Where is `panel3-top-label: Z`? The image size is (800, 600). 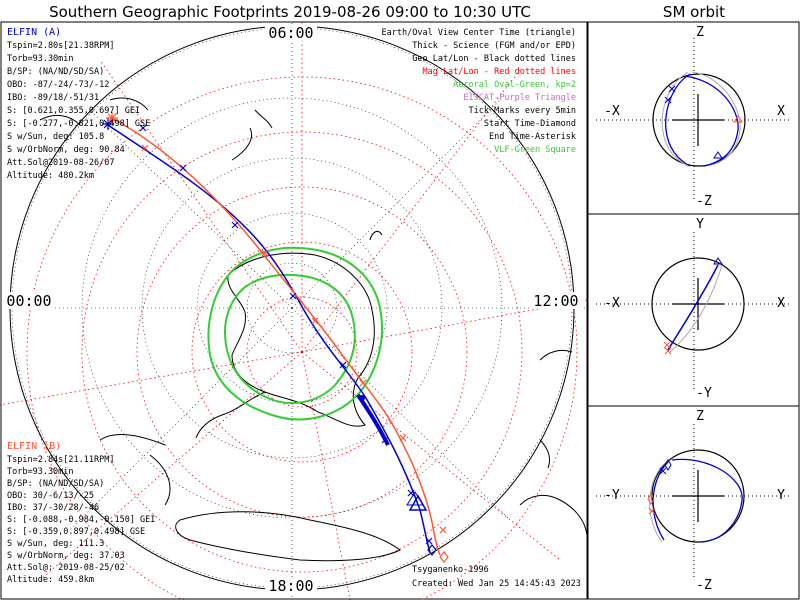
panel3-top-label: Z is located at coordinates (700, 416).